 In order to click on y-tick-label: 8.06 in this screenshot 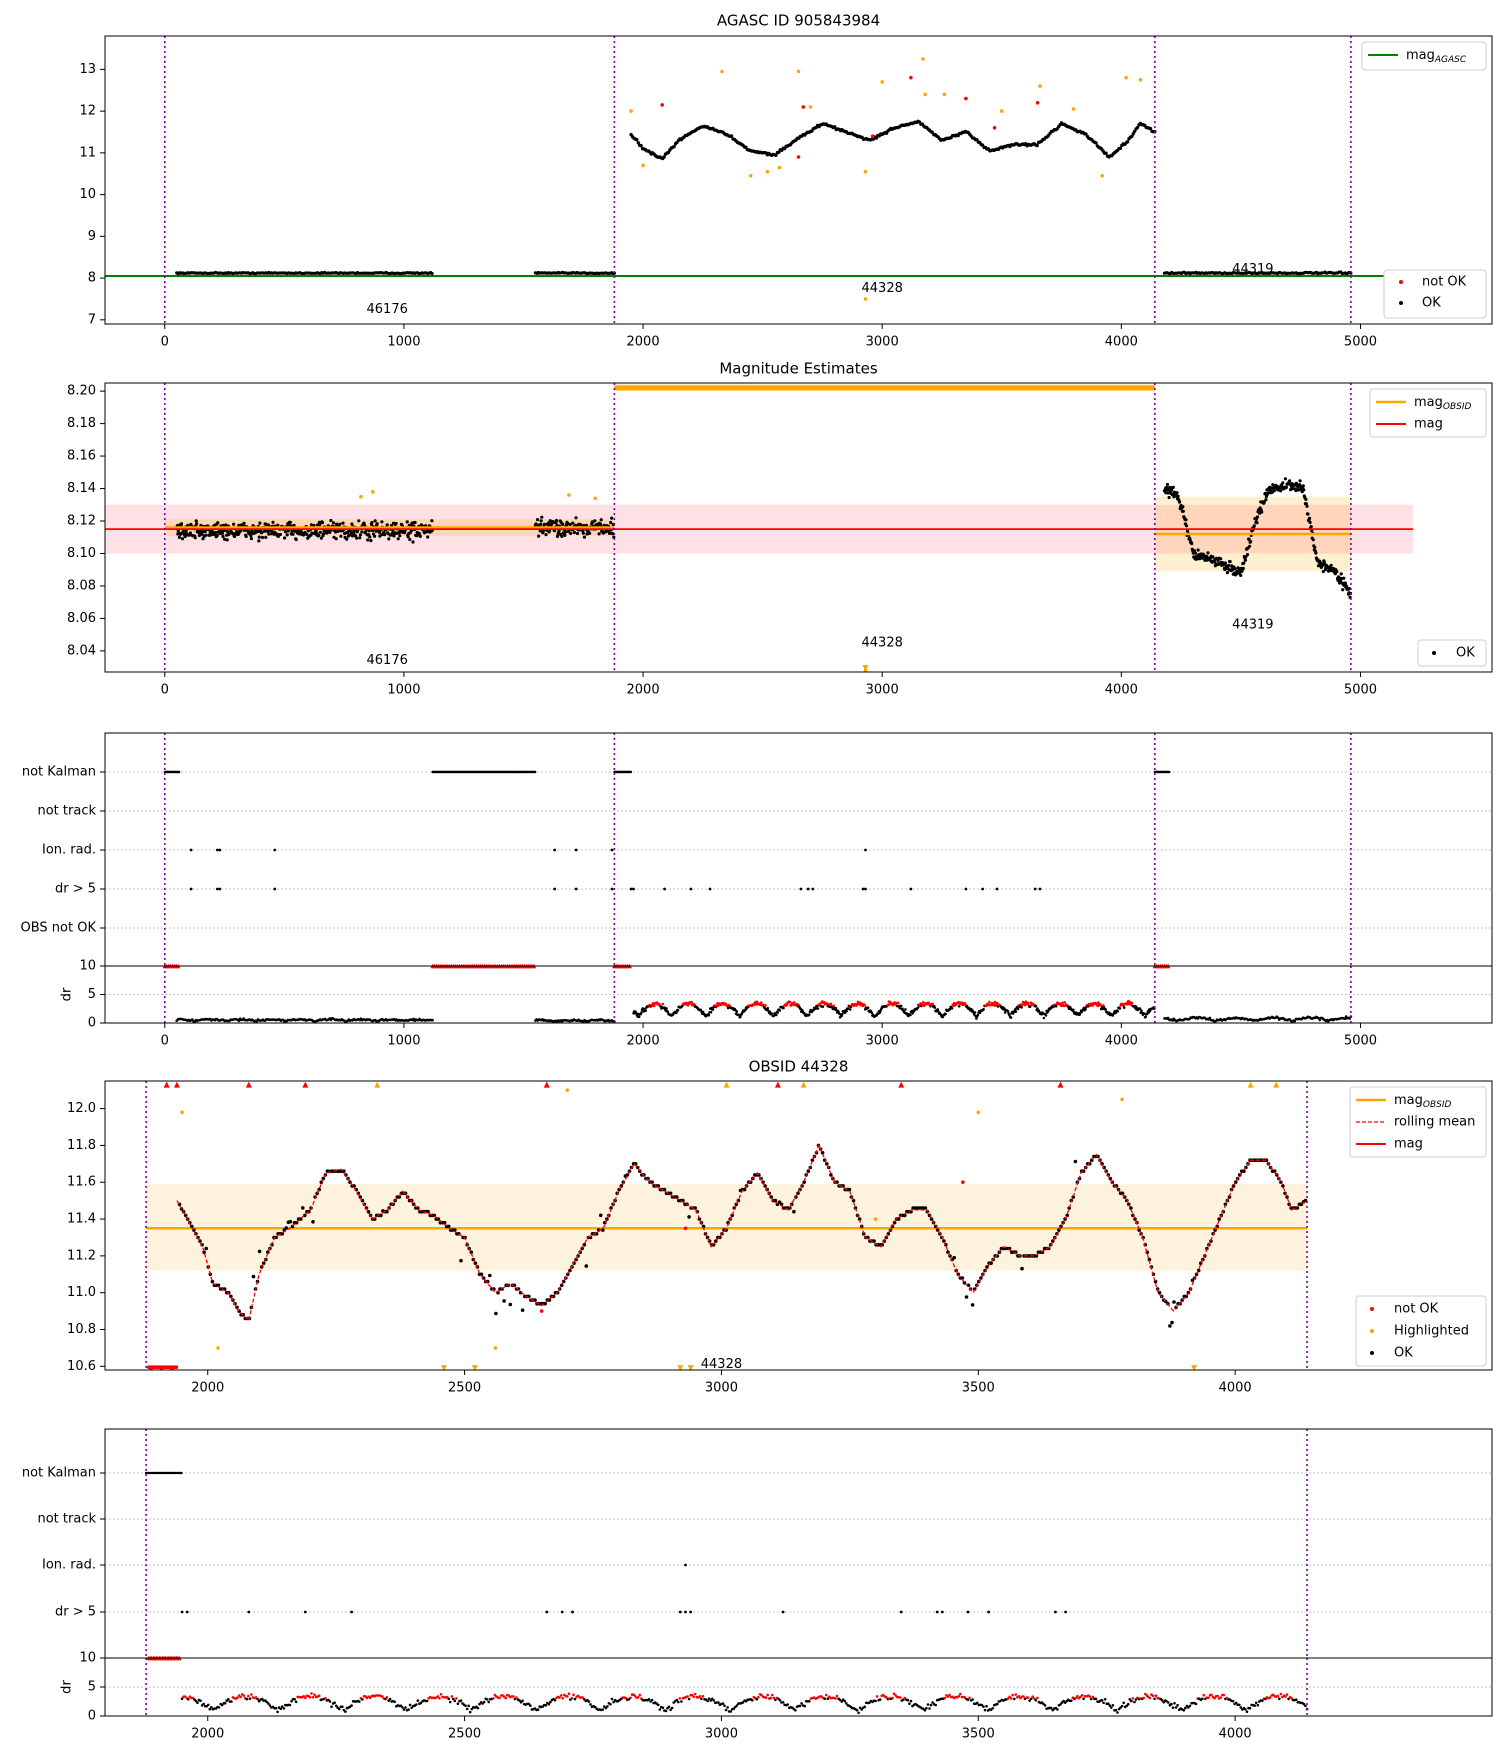, I will do `click(81, 618)`.